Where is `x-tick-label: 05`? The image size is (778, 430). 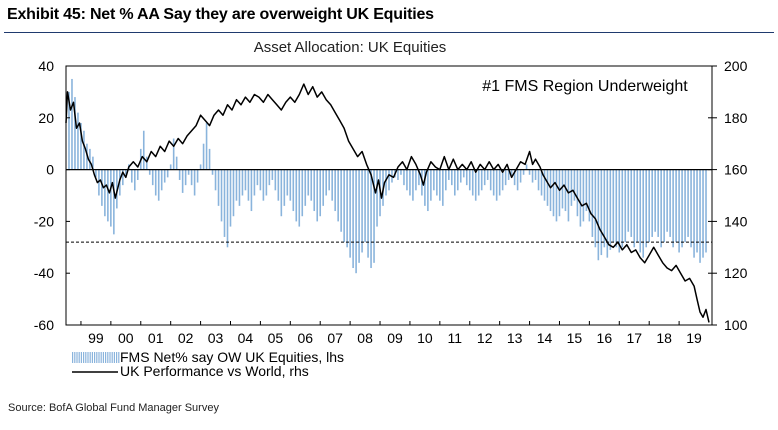 x-tick-label: 05 is located at coordinates (276, 338).